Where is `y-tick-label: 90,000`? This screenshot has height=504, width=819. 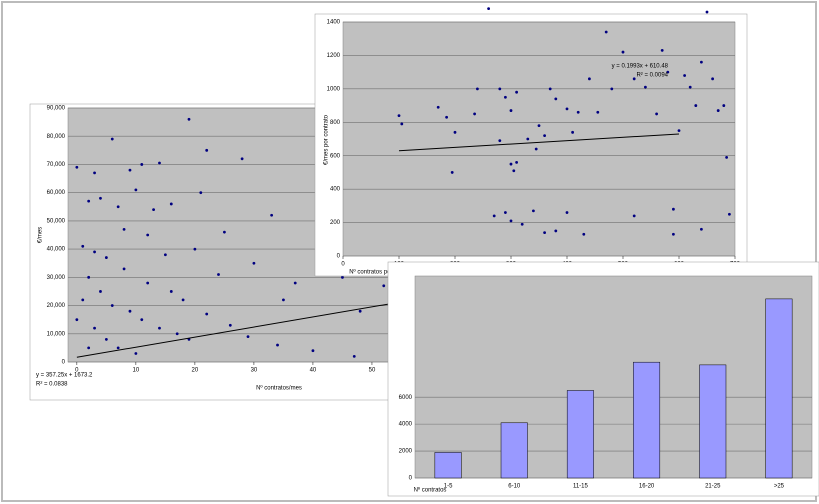 y-tick-label: 90,000 is located at coordinates (56, 109).